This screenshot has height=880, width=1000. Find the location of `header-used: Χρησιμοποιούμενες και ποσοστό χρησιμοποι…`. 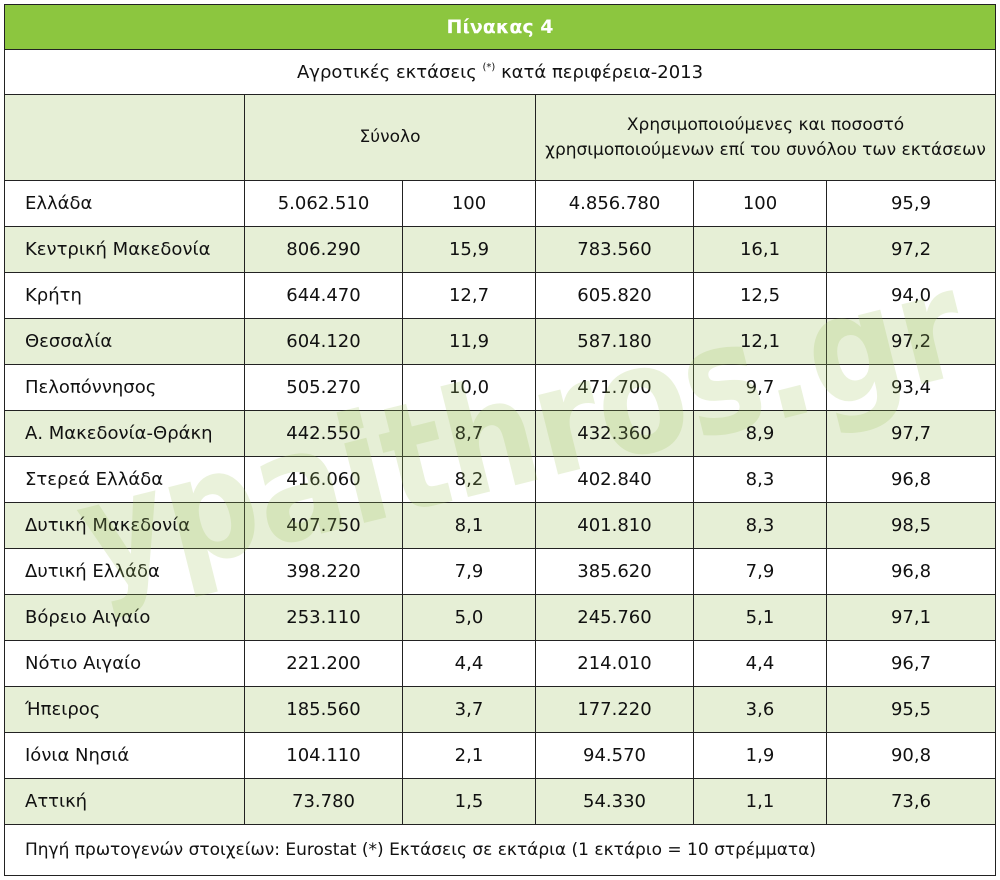

header-used: Χρησιμοποιούμενες και ποσοστό χρησιμοποι… is located at coordinates (765, 137).